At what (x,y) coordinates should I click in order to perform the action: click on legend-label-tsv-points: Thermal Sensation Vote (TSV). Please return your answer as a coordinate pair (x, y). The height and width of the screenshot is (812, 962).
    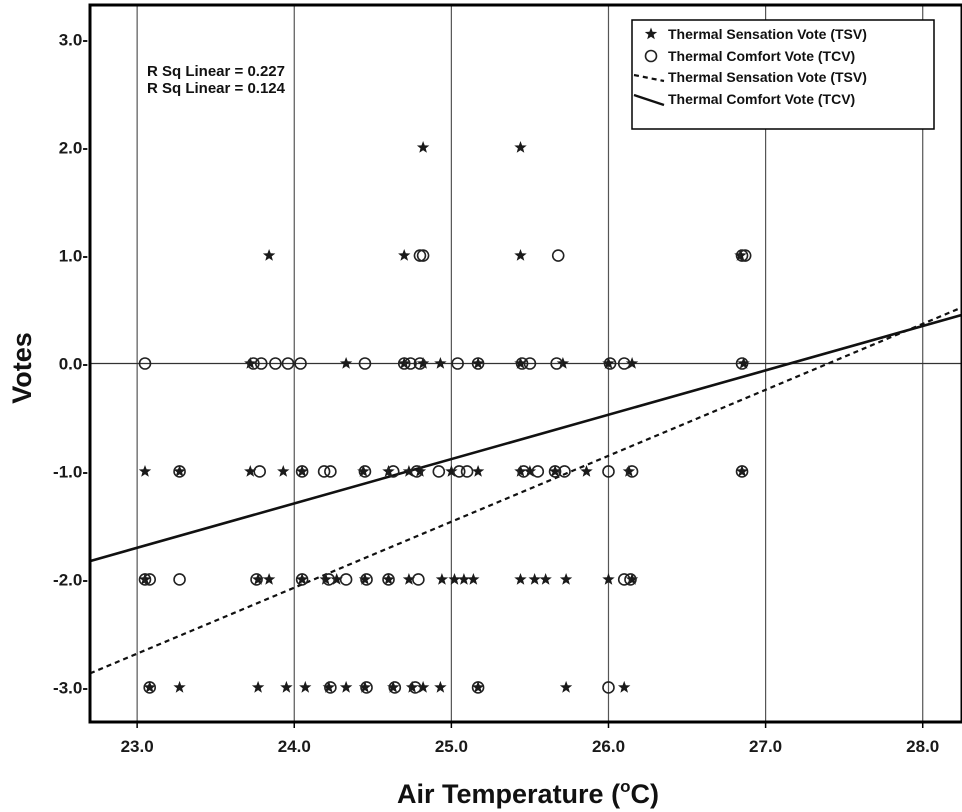
    Looking at the image, I should click on (767, 34).